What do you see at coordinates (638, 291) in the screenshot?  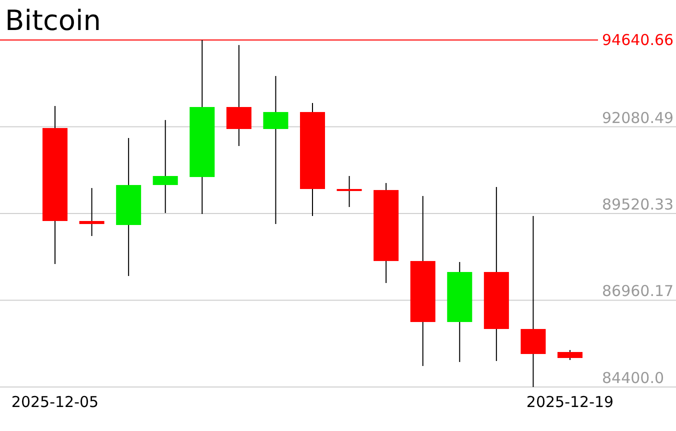 I see `y-tick-label: 86960.17` at bounding box center [638, 291].